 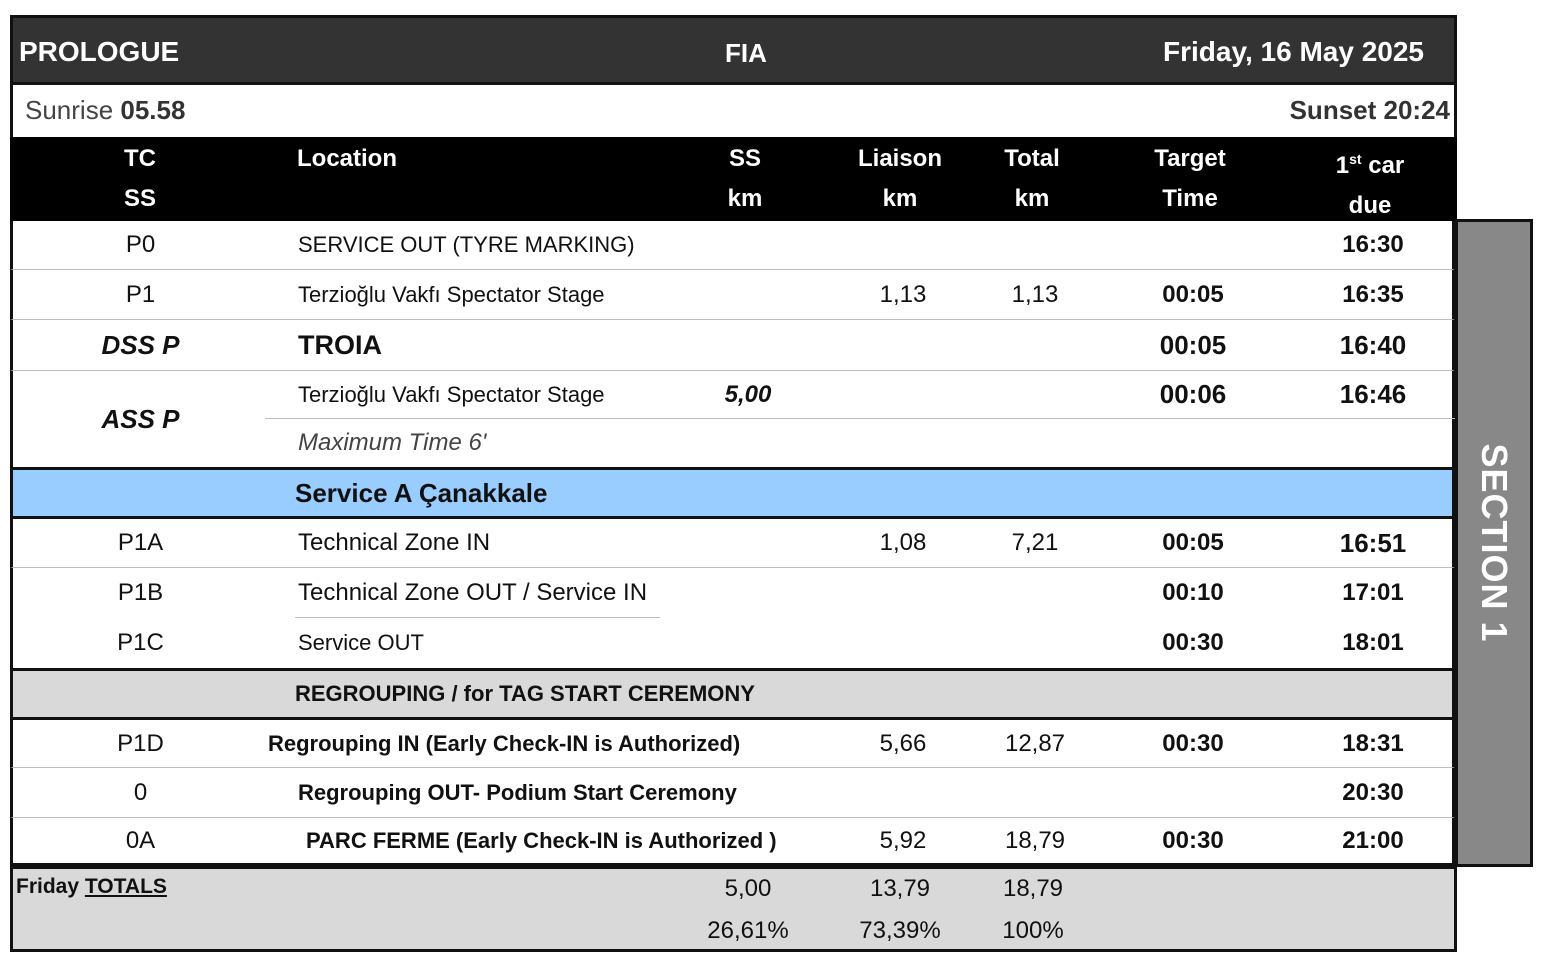 I want to click on tc-cell: DSS P, so click(x=140, y=344).